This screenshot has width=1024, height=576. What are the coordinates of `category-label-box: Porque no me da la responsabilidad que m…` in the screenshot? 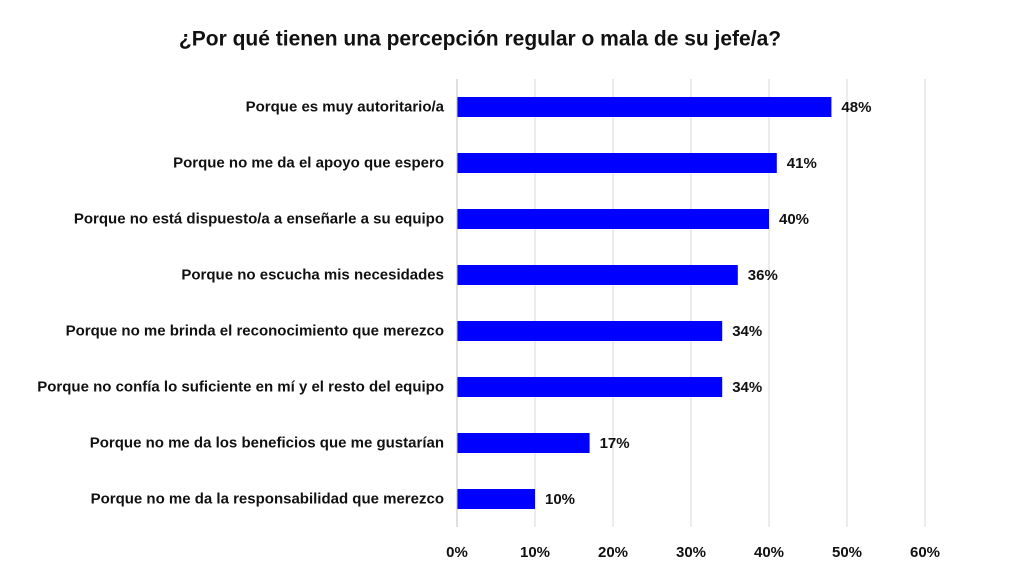 It's located at (229, 499).